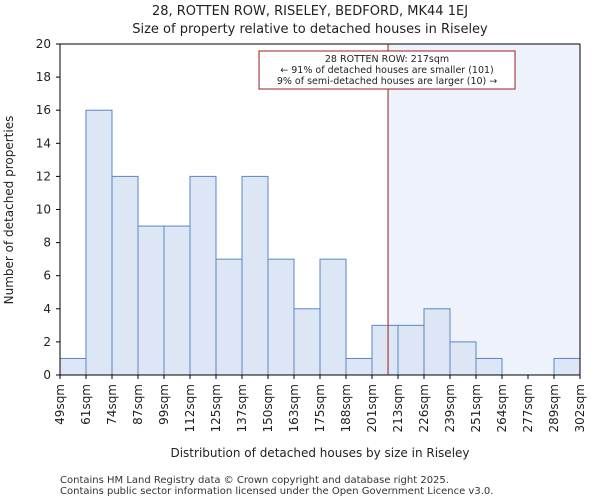 This screenshot has width=600, height=500. I want to click on bar-74sqm, so click(125, 275).